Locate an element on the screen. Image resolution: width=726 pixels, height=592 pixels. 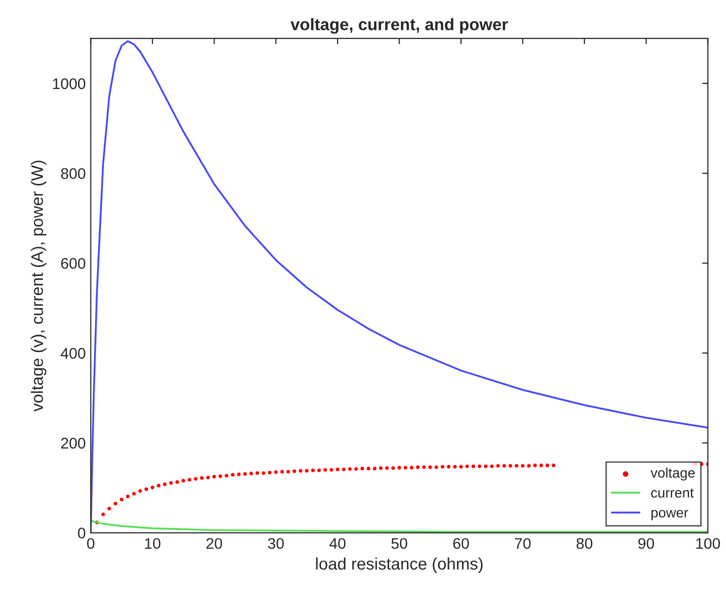
y-axis-title: voltage (v), current (A), power (W) is located at coordinates (38, 286).